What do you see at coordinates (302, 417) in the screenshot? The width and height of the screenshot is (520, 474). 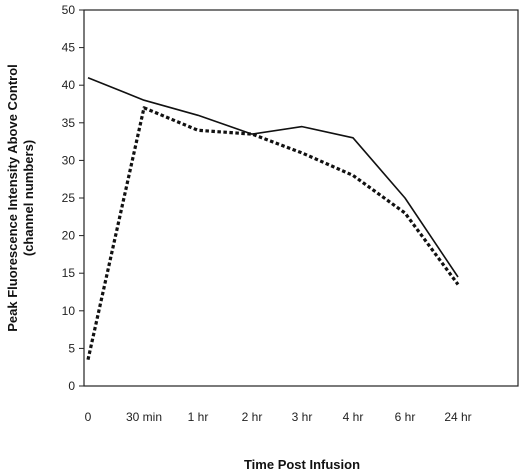 I see `x-tick-label: 3 hr` at bounding box center [302, 417].